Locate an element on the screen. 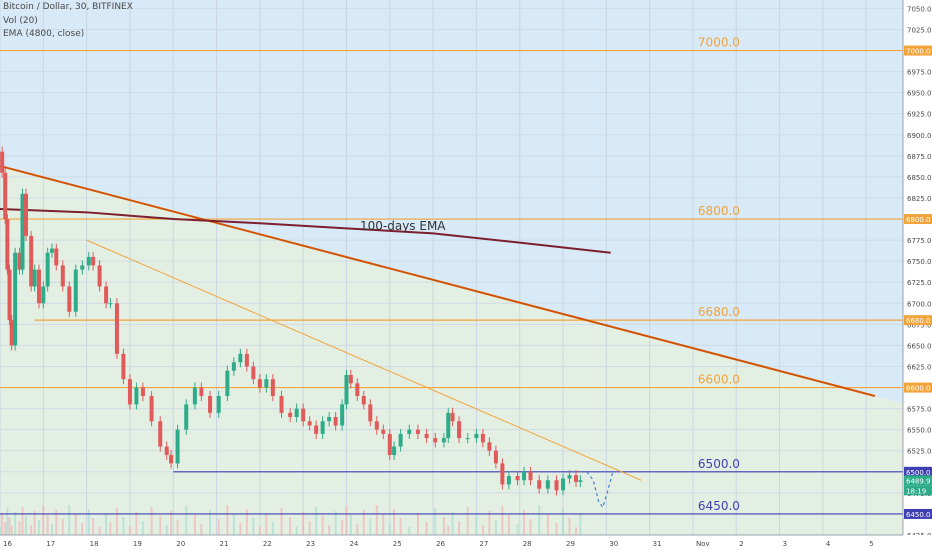  y-tick-label: 6725.0 is located at coordinates (919, 283).